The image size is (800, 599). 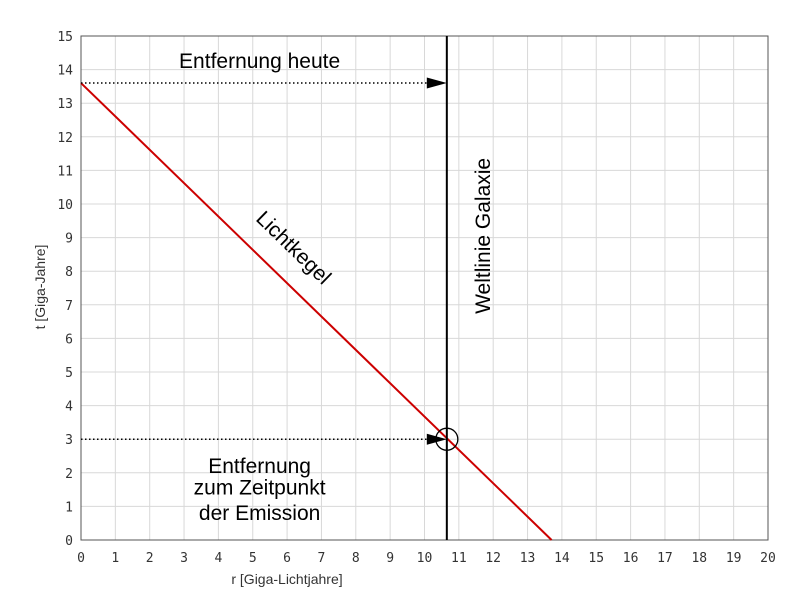 What do you see at coordinates (562, 558) in the screenshot?
I see `x-tick-label: 14` at bounding box center [562, 558].